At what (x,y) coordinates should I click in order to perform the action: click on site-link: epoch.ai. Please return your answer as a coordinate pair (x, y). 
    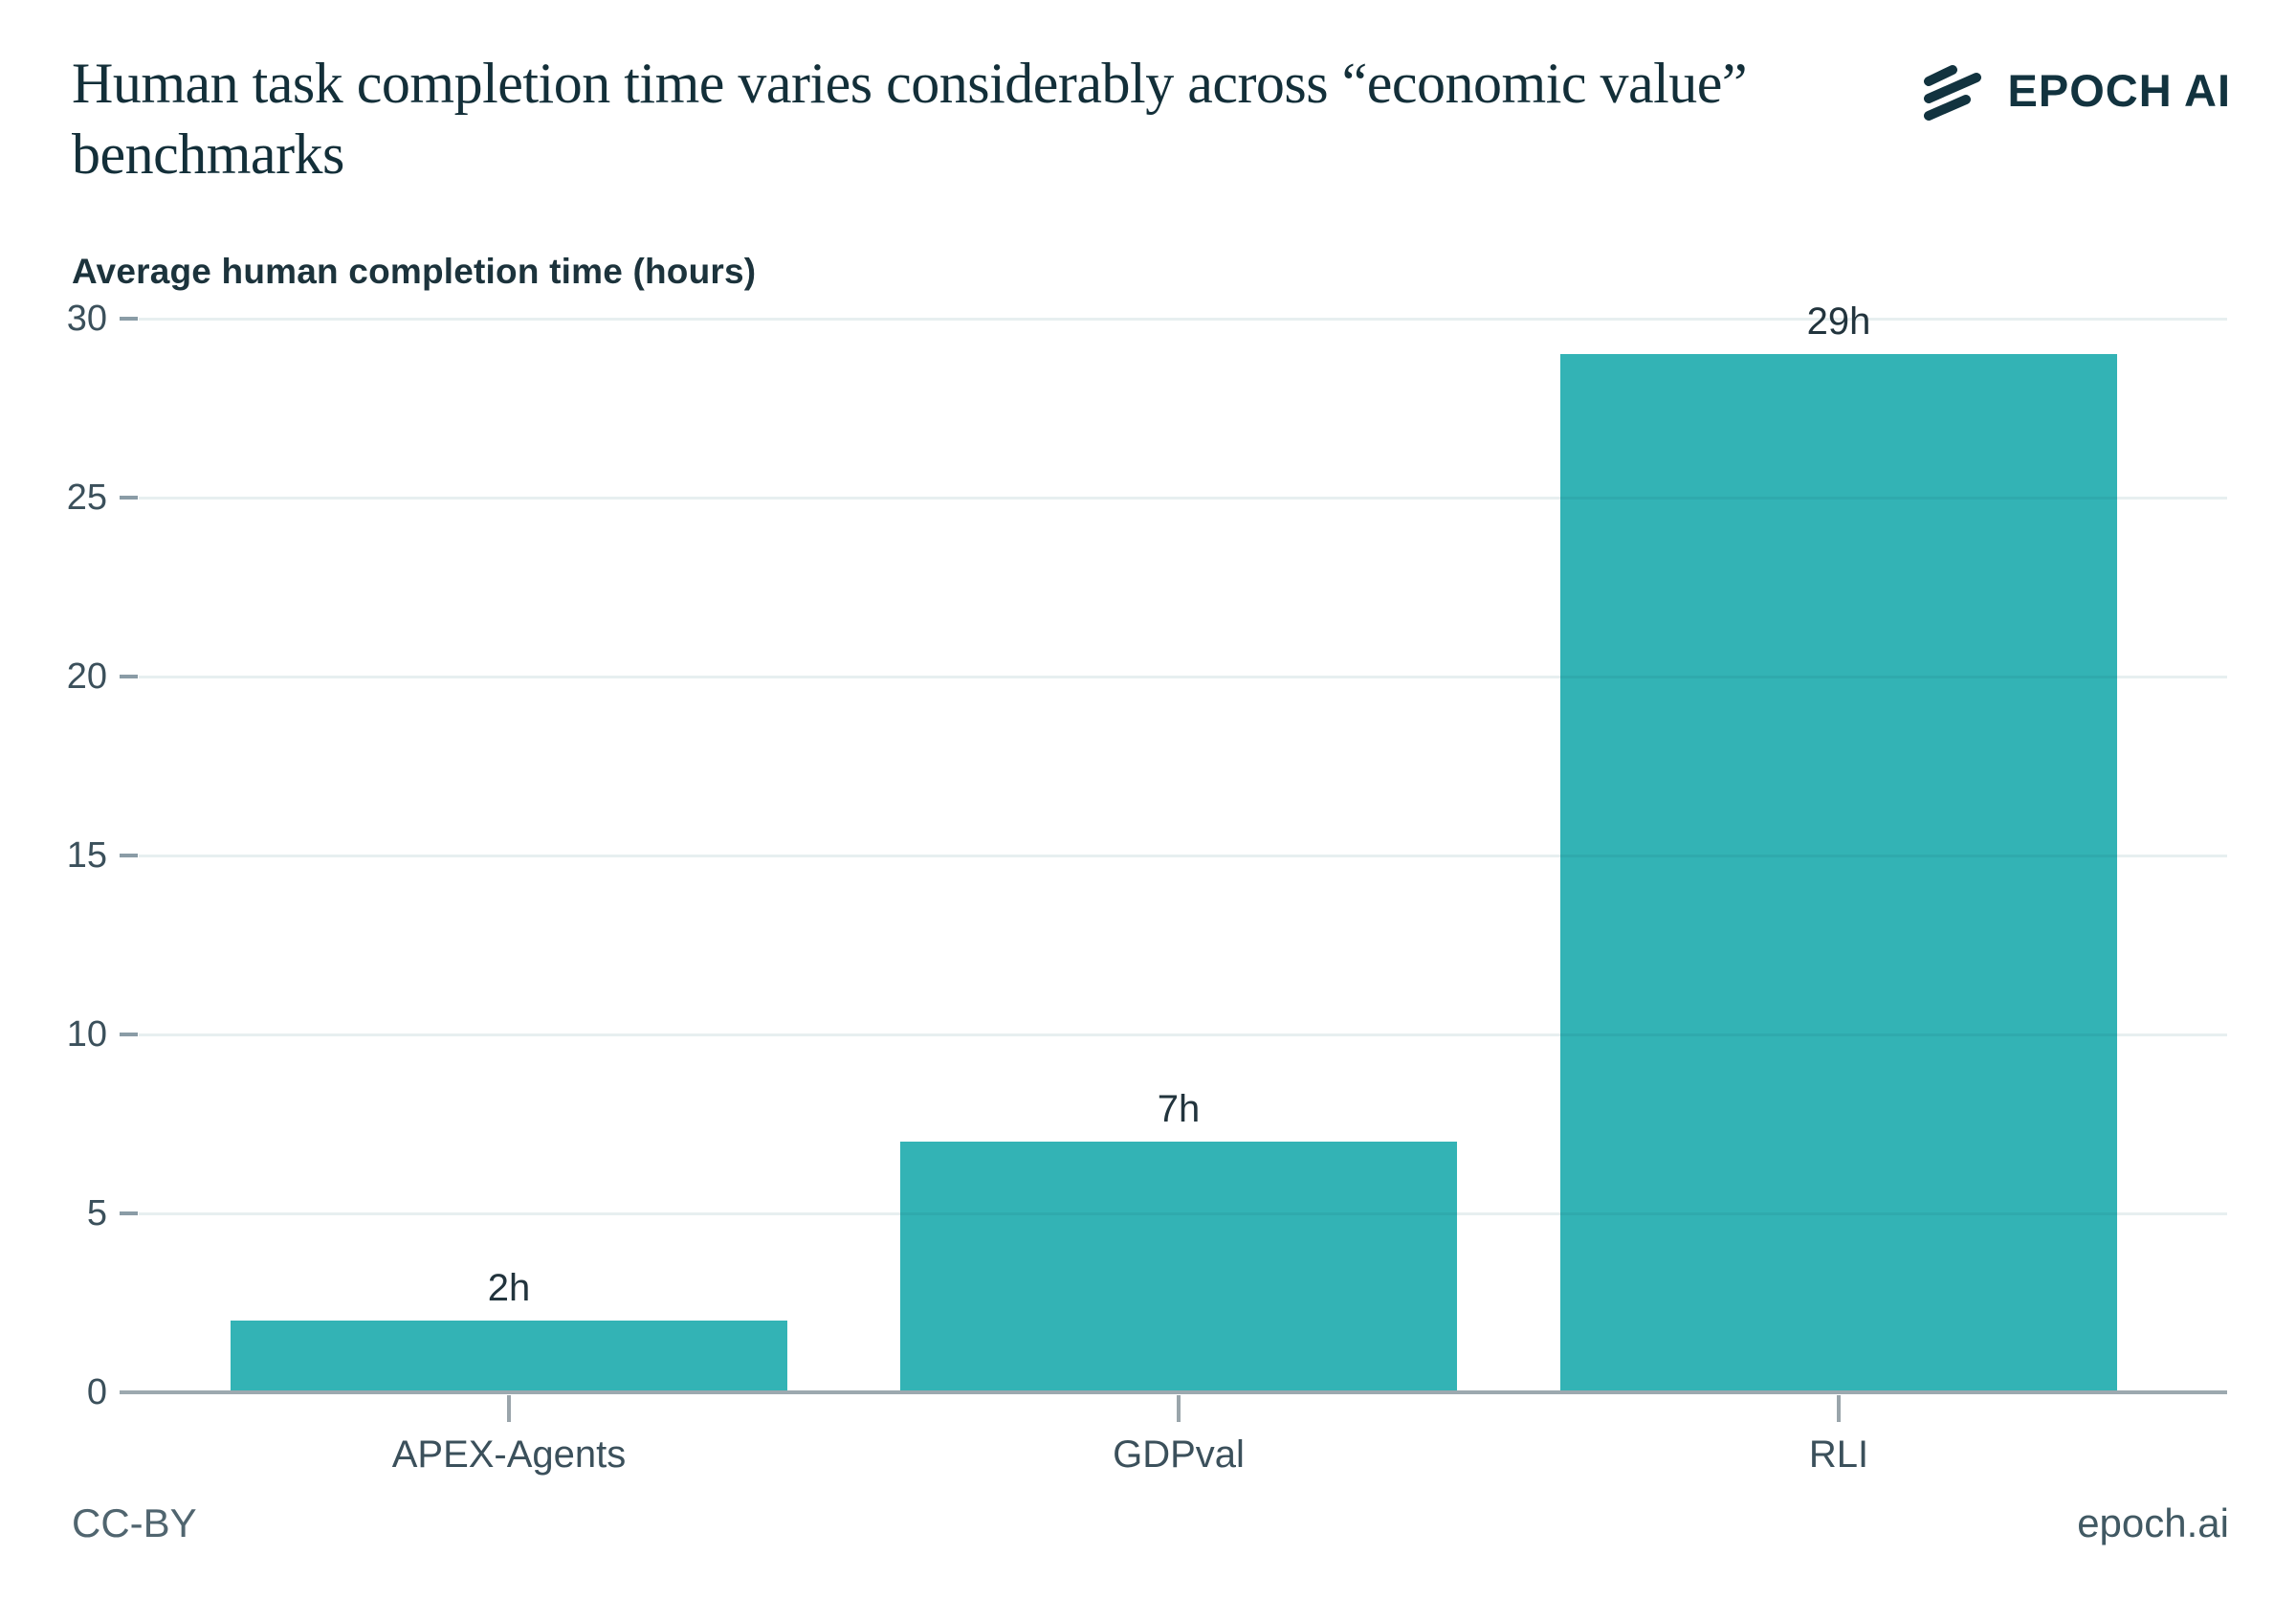
    Looking at the image, I should click on (2153, 1523).